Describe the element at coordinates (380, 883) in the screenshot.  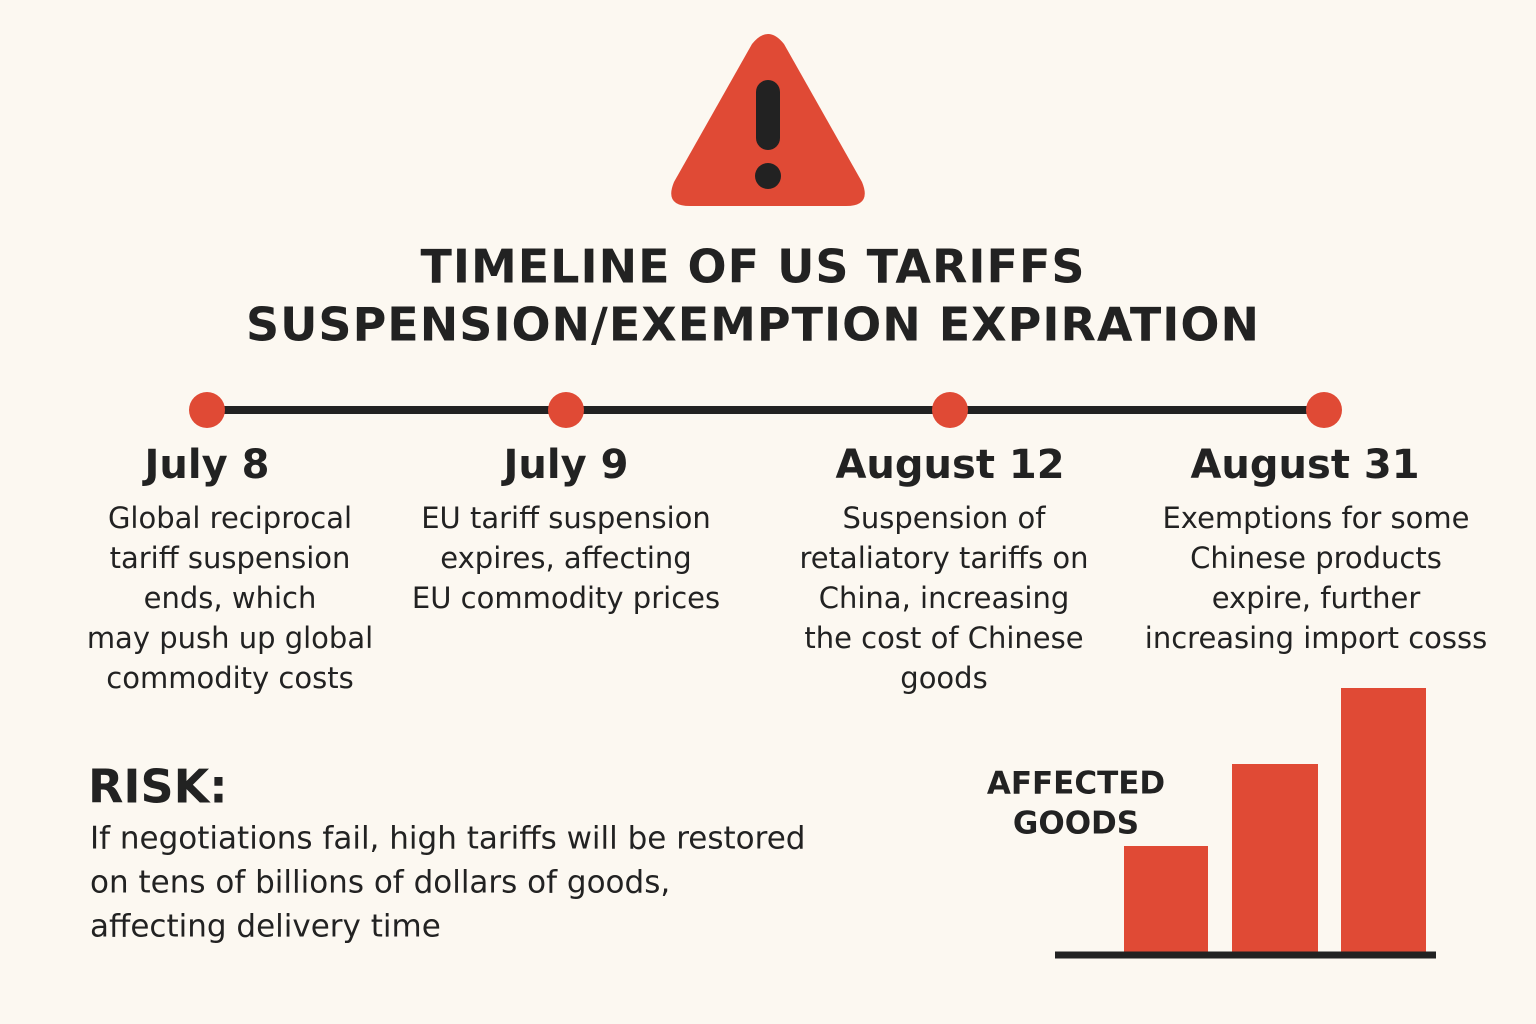
I see `risk-line: on tens of billions of dollars of goods,` at that location.